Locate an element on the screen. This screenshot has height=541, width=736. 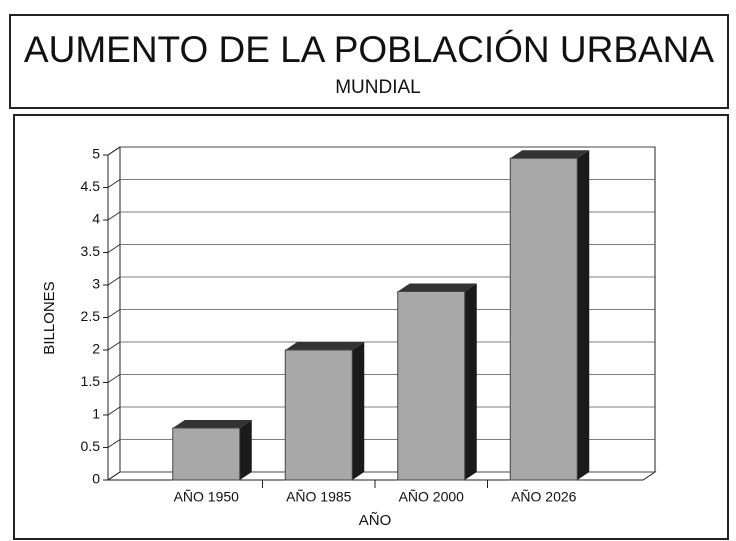
y-tick-label: 5 is located at coordinates (96, 154).